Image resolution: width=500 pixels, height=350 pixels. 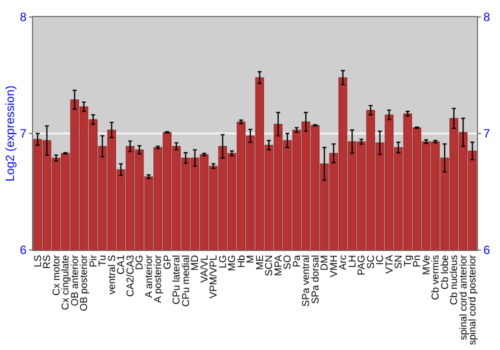 What do you see at coordinates (122, 264) in the screenshot?
I see `x-tick-label: CA1` at bounding box center [122, 264].